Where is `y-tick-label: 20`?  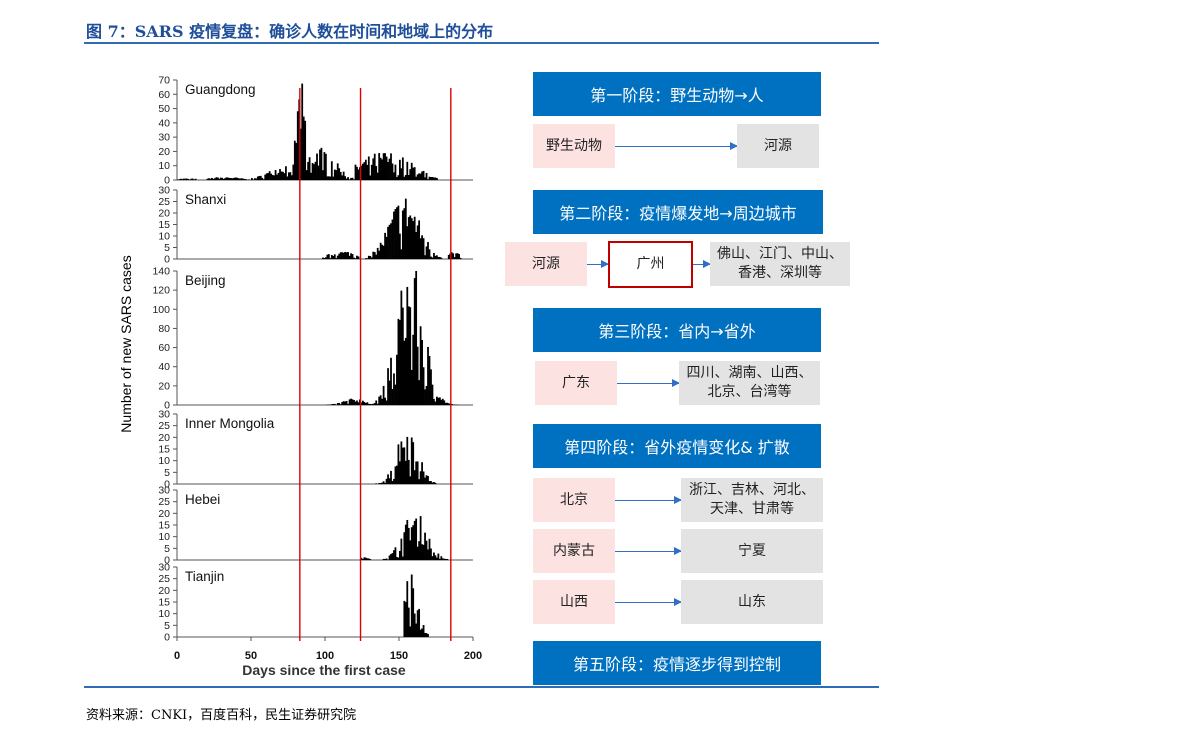 y-tick-label: 20 is located at coordinates (164, 438).